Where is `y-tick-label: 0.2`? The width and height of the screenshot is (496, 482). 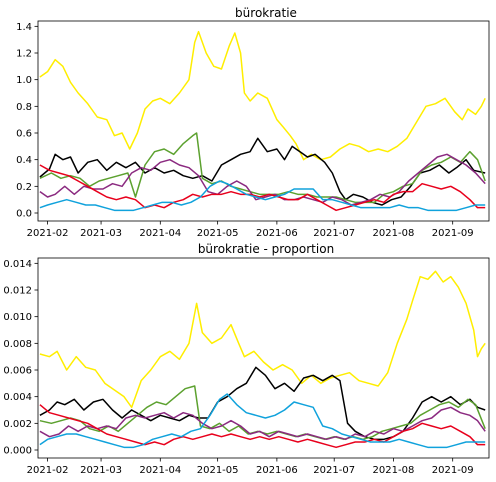 y-tick-label: 0.2 is located at coordinates (24, 187).